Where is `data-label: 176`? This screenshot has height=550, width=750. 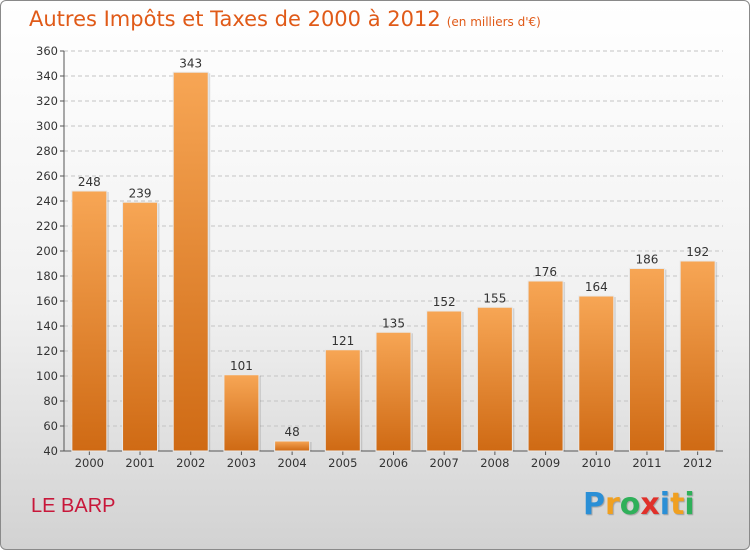
data-label: 176 is located at coordinates (545, 272).